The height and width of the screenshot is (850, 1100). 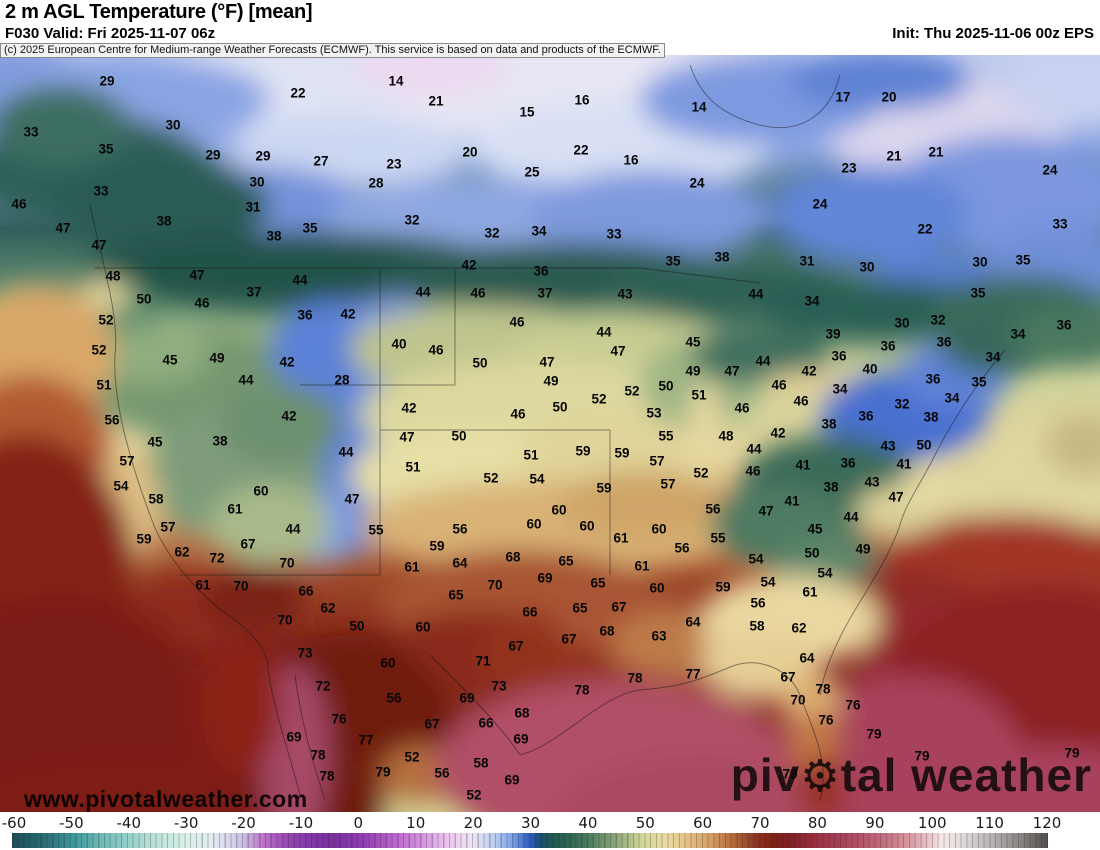 What do you see at coordinates (101, 191) in the screenshot?
I see `temp-label: 33` at bounding box center [101, 191].